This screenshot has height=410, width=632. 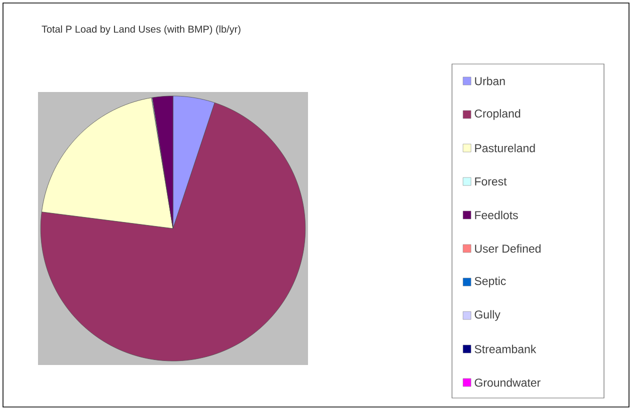 I want to click on legend-label: Groundwater, so click(x=507, y=382).